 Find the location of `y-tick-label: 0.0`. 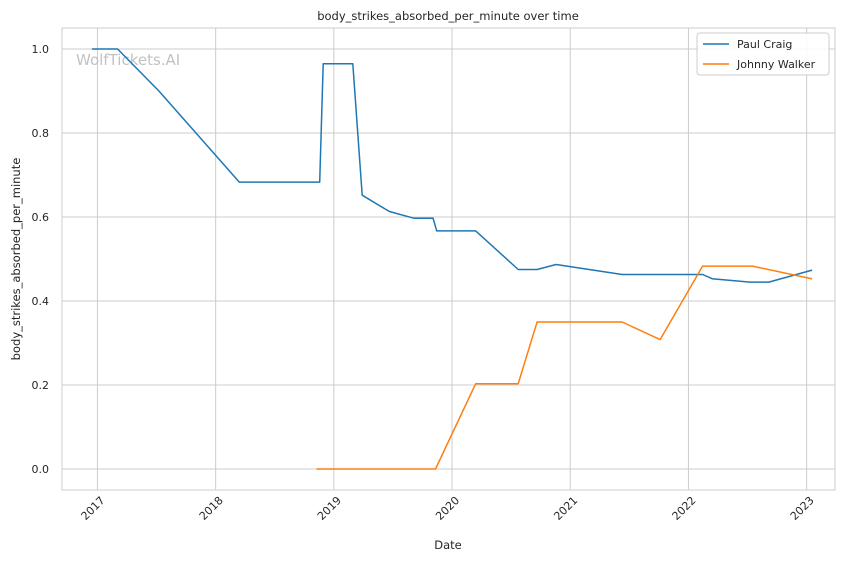

y-tick-label: 0.0 is located at coordinates (41, 469).